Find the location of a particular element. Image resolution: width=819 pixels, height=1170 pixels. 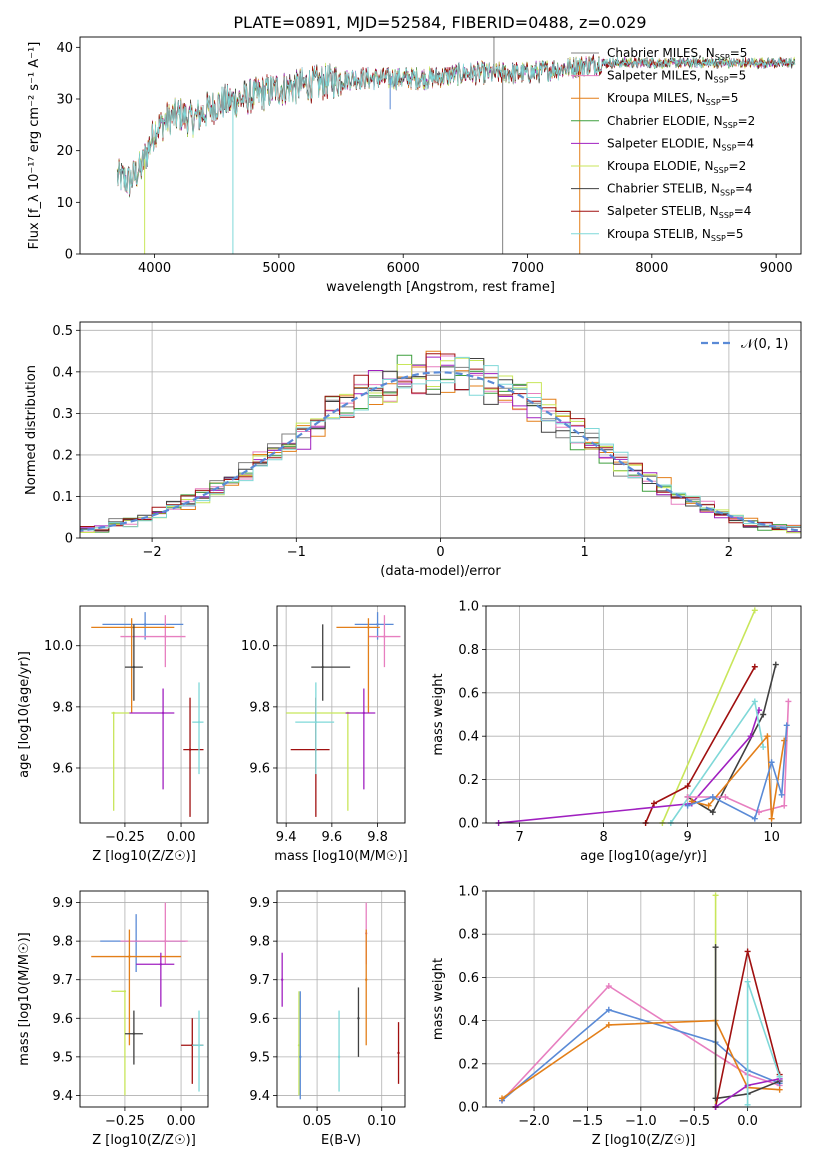

x-tick-label: 9.4 is located at coordinates (286, 837).